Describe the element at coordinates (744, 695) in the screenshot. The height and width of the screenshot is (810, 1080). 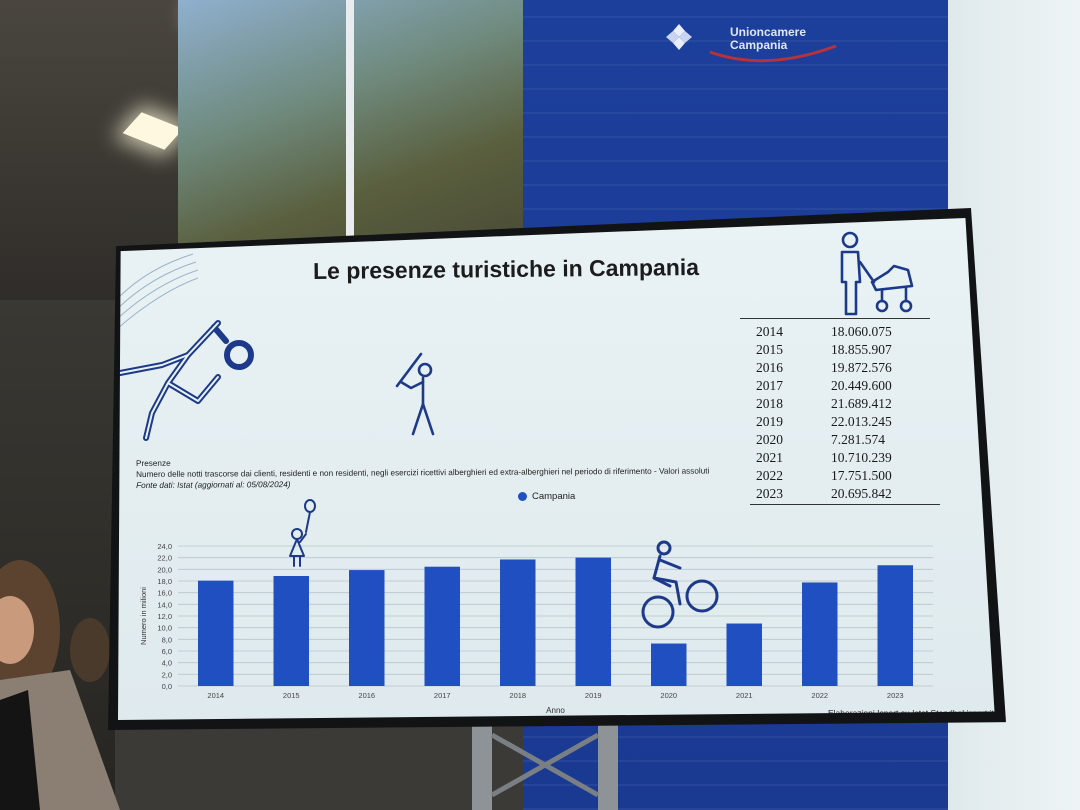
I see `x-tick-label: 2021` at that location.